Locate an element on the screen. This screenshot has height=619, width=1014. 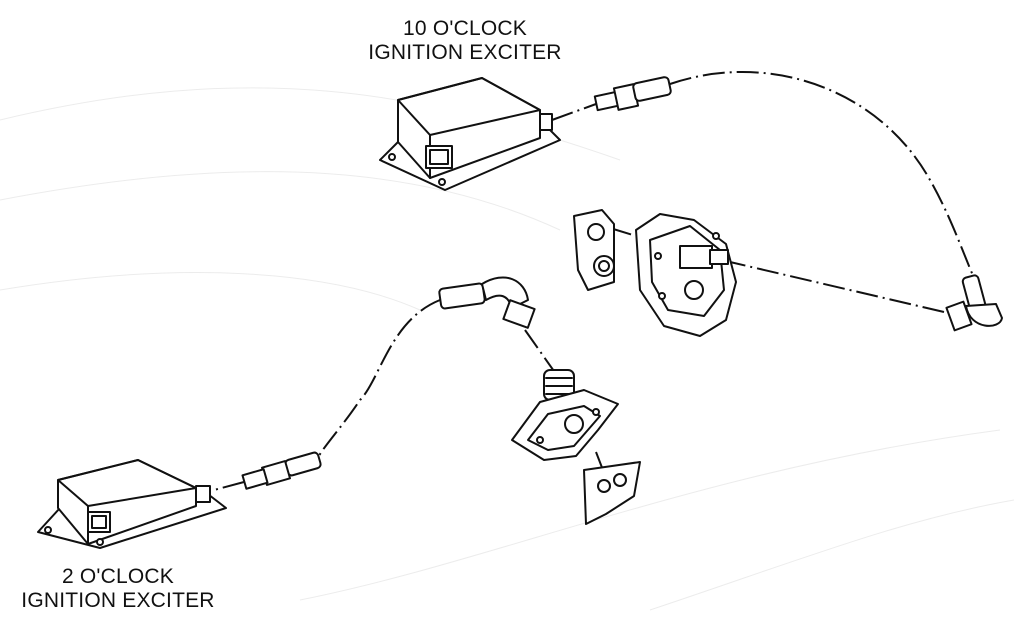
label-2-line1: 2 O'CLOCK is located at coordinates (117, 576).